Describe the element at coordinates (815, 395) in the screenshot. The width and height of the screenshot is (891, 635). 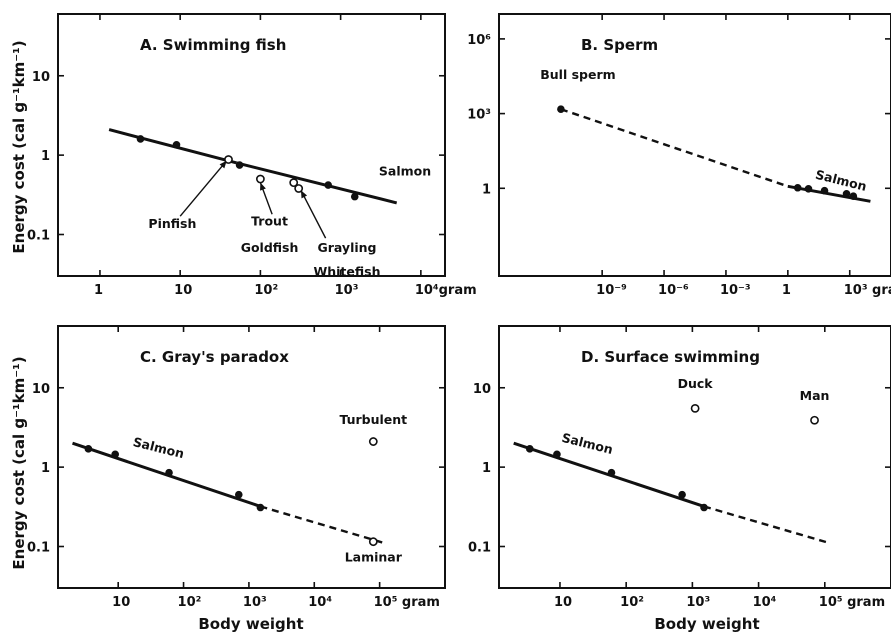
I see `point-label-d-2: Man` at that location.